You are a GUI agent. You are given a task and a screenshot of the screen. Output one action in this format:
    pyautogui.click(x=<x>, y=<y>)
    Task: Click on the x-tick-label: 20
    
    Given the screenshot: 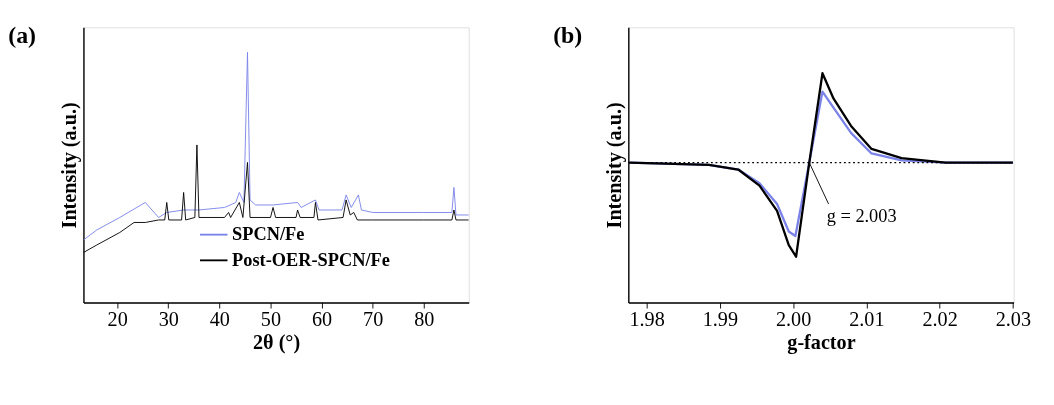 What is the action you would take?
    pyautogui.click(x=117, y=318)
    